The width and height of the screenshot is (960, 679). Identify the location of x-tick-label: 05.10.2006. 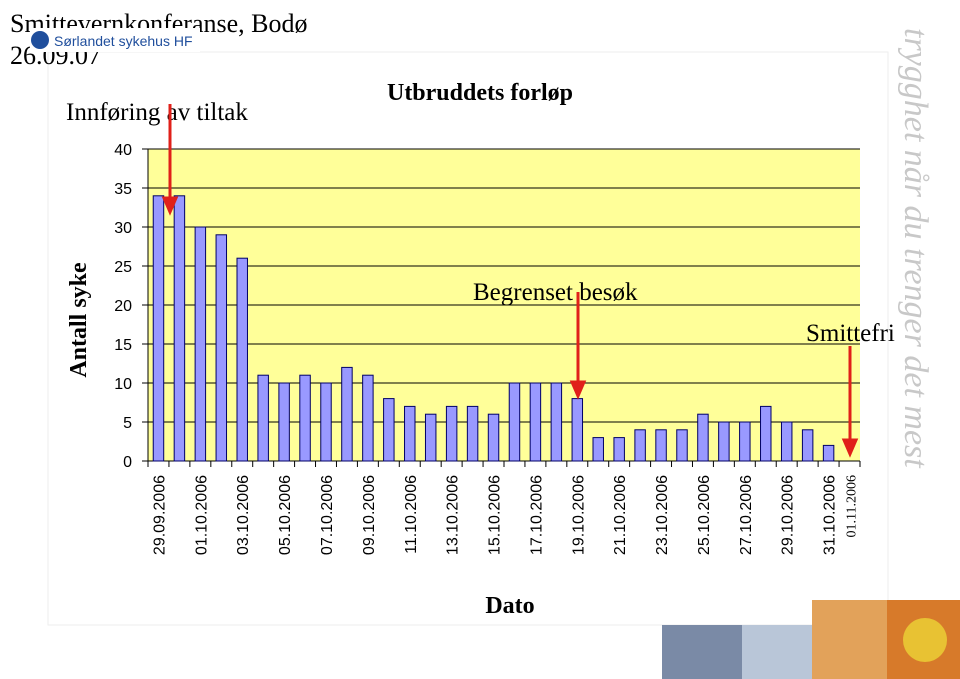
(285, 515).